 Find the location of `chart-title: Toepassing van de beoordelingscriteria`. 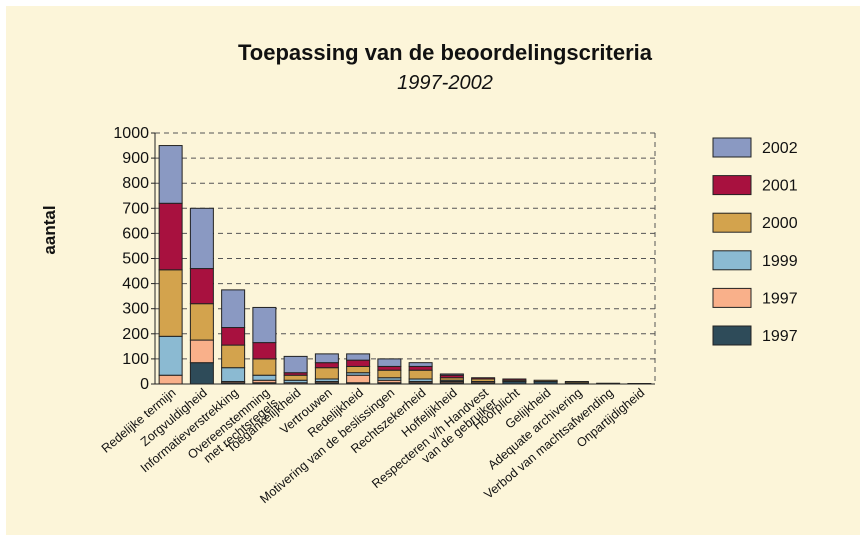

chart-title: Toepassing van de beoordelingscriteria is located at coordinates (445, 52).